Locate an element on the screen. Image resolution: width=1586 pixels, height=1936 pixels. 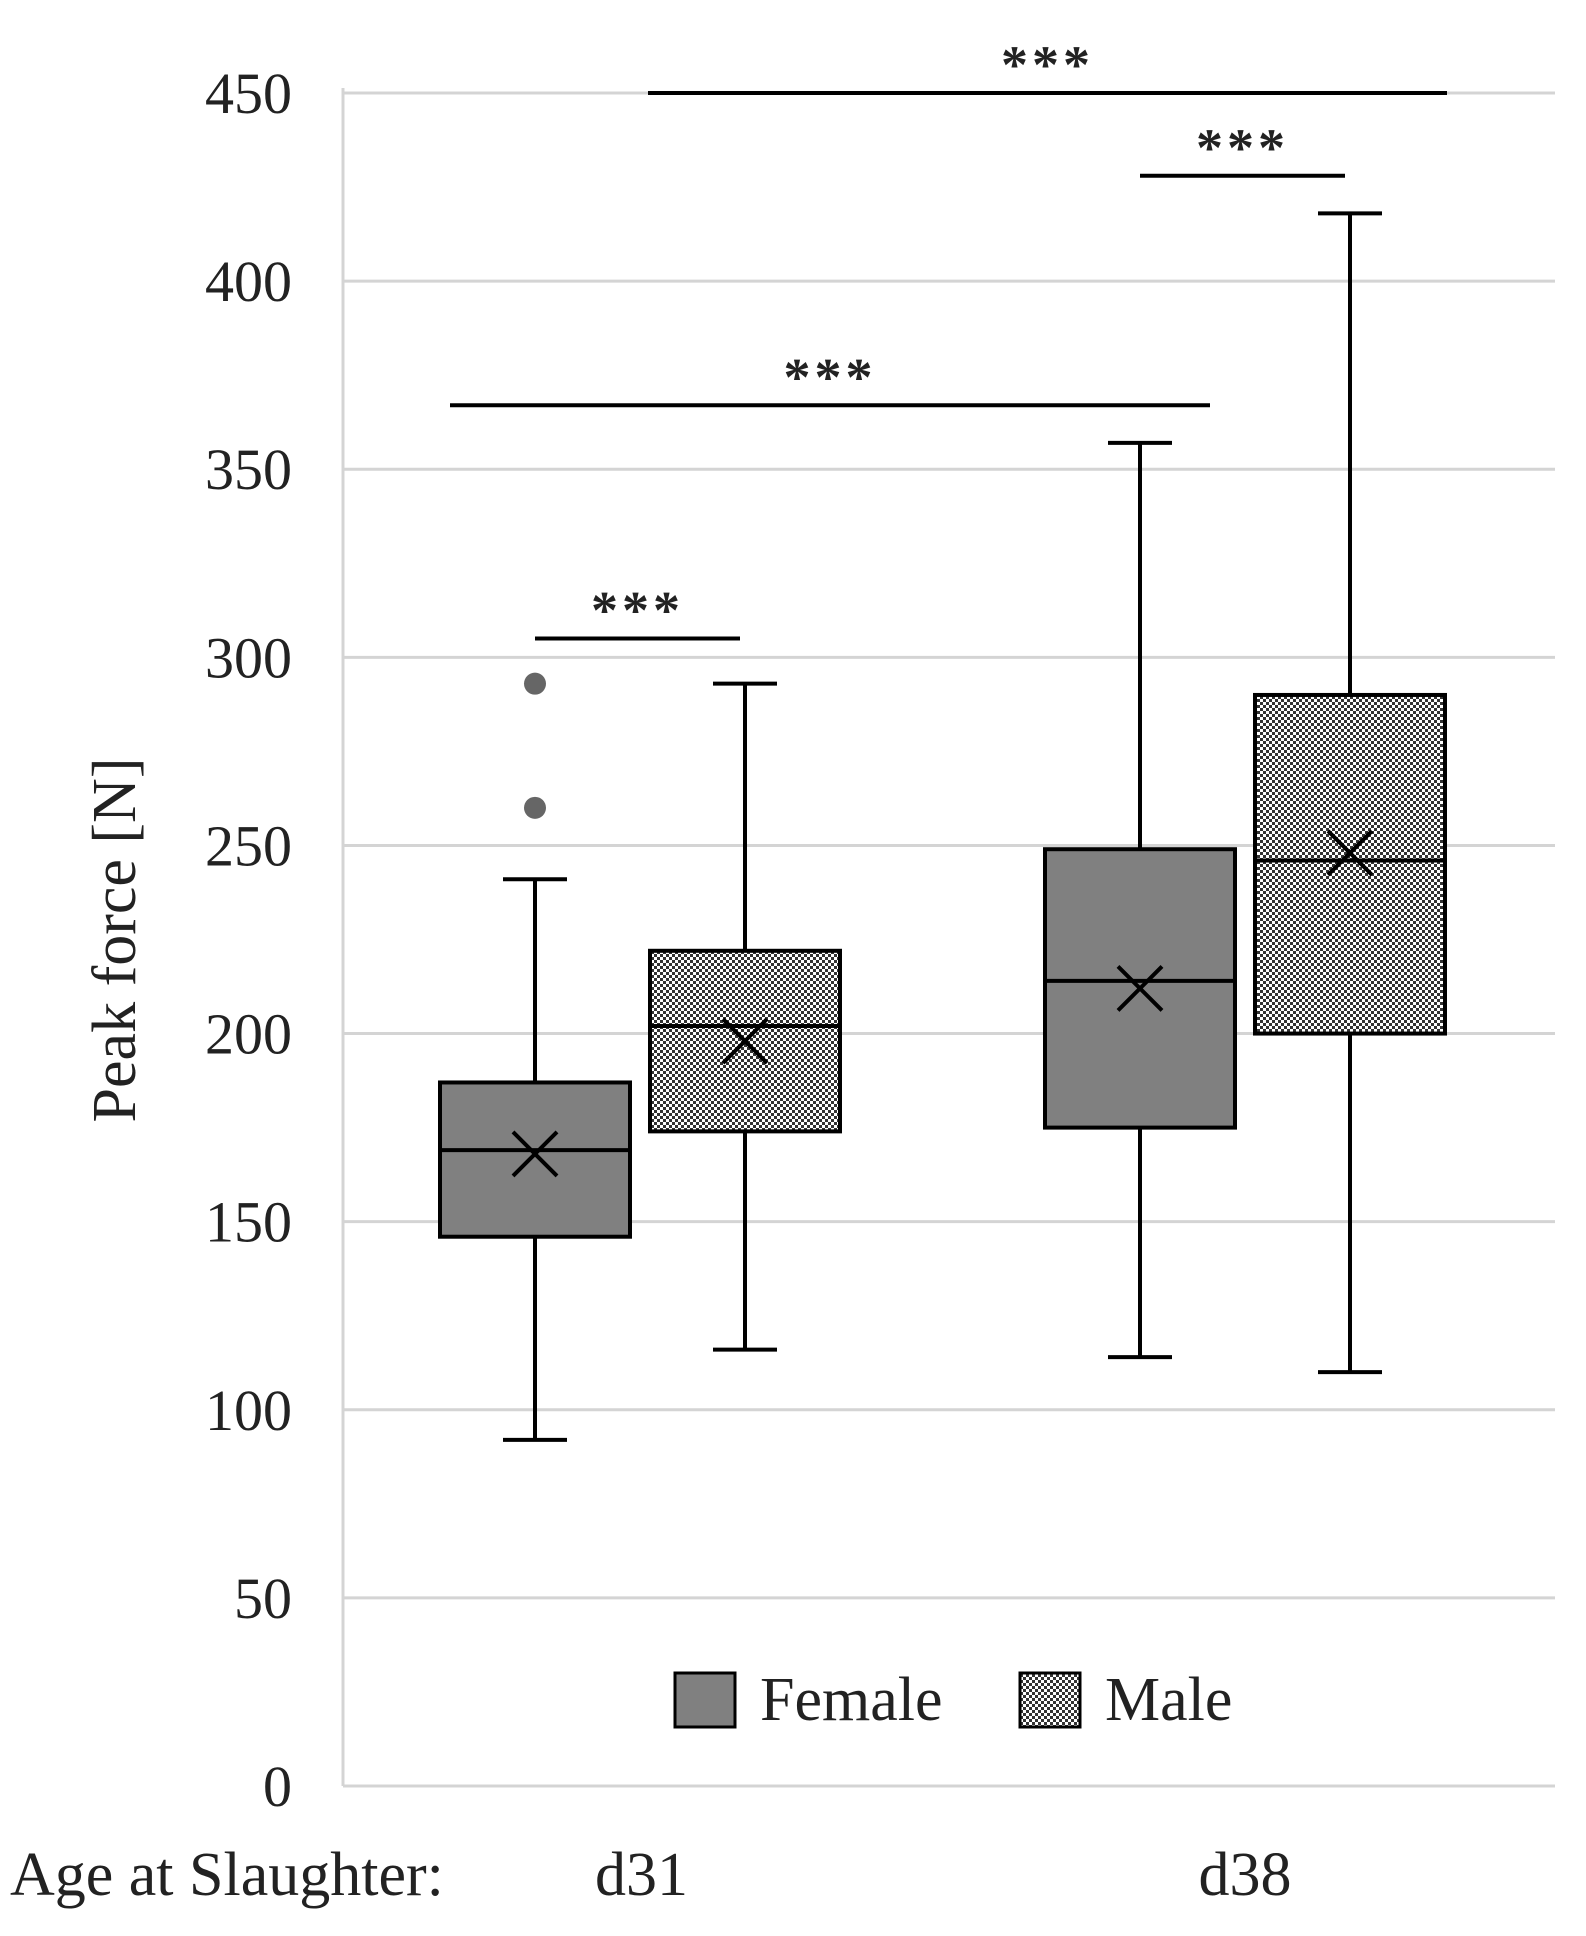
box-female-d31 is located at coordinates (535, 1159).